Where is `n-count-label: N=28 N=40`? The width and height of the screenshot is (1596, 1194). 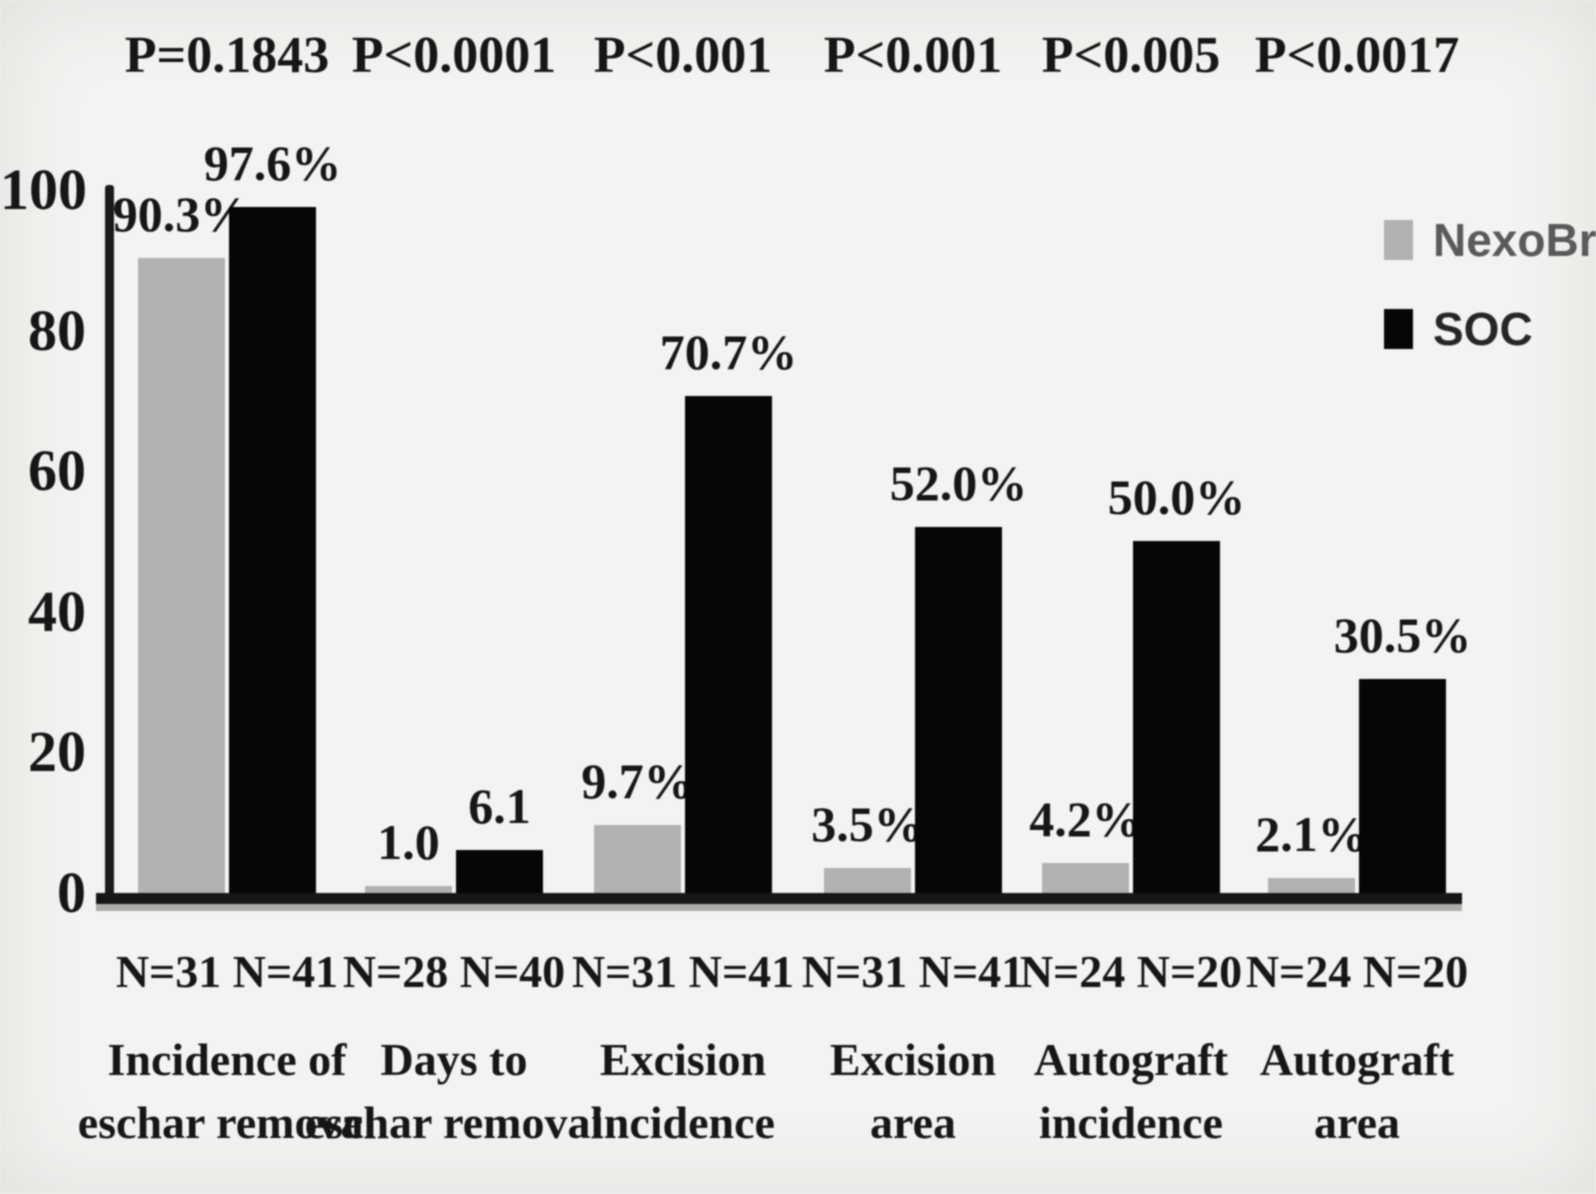
n-count-label: N=28 N=40 is located at coordinates (454, 971).